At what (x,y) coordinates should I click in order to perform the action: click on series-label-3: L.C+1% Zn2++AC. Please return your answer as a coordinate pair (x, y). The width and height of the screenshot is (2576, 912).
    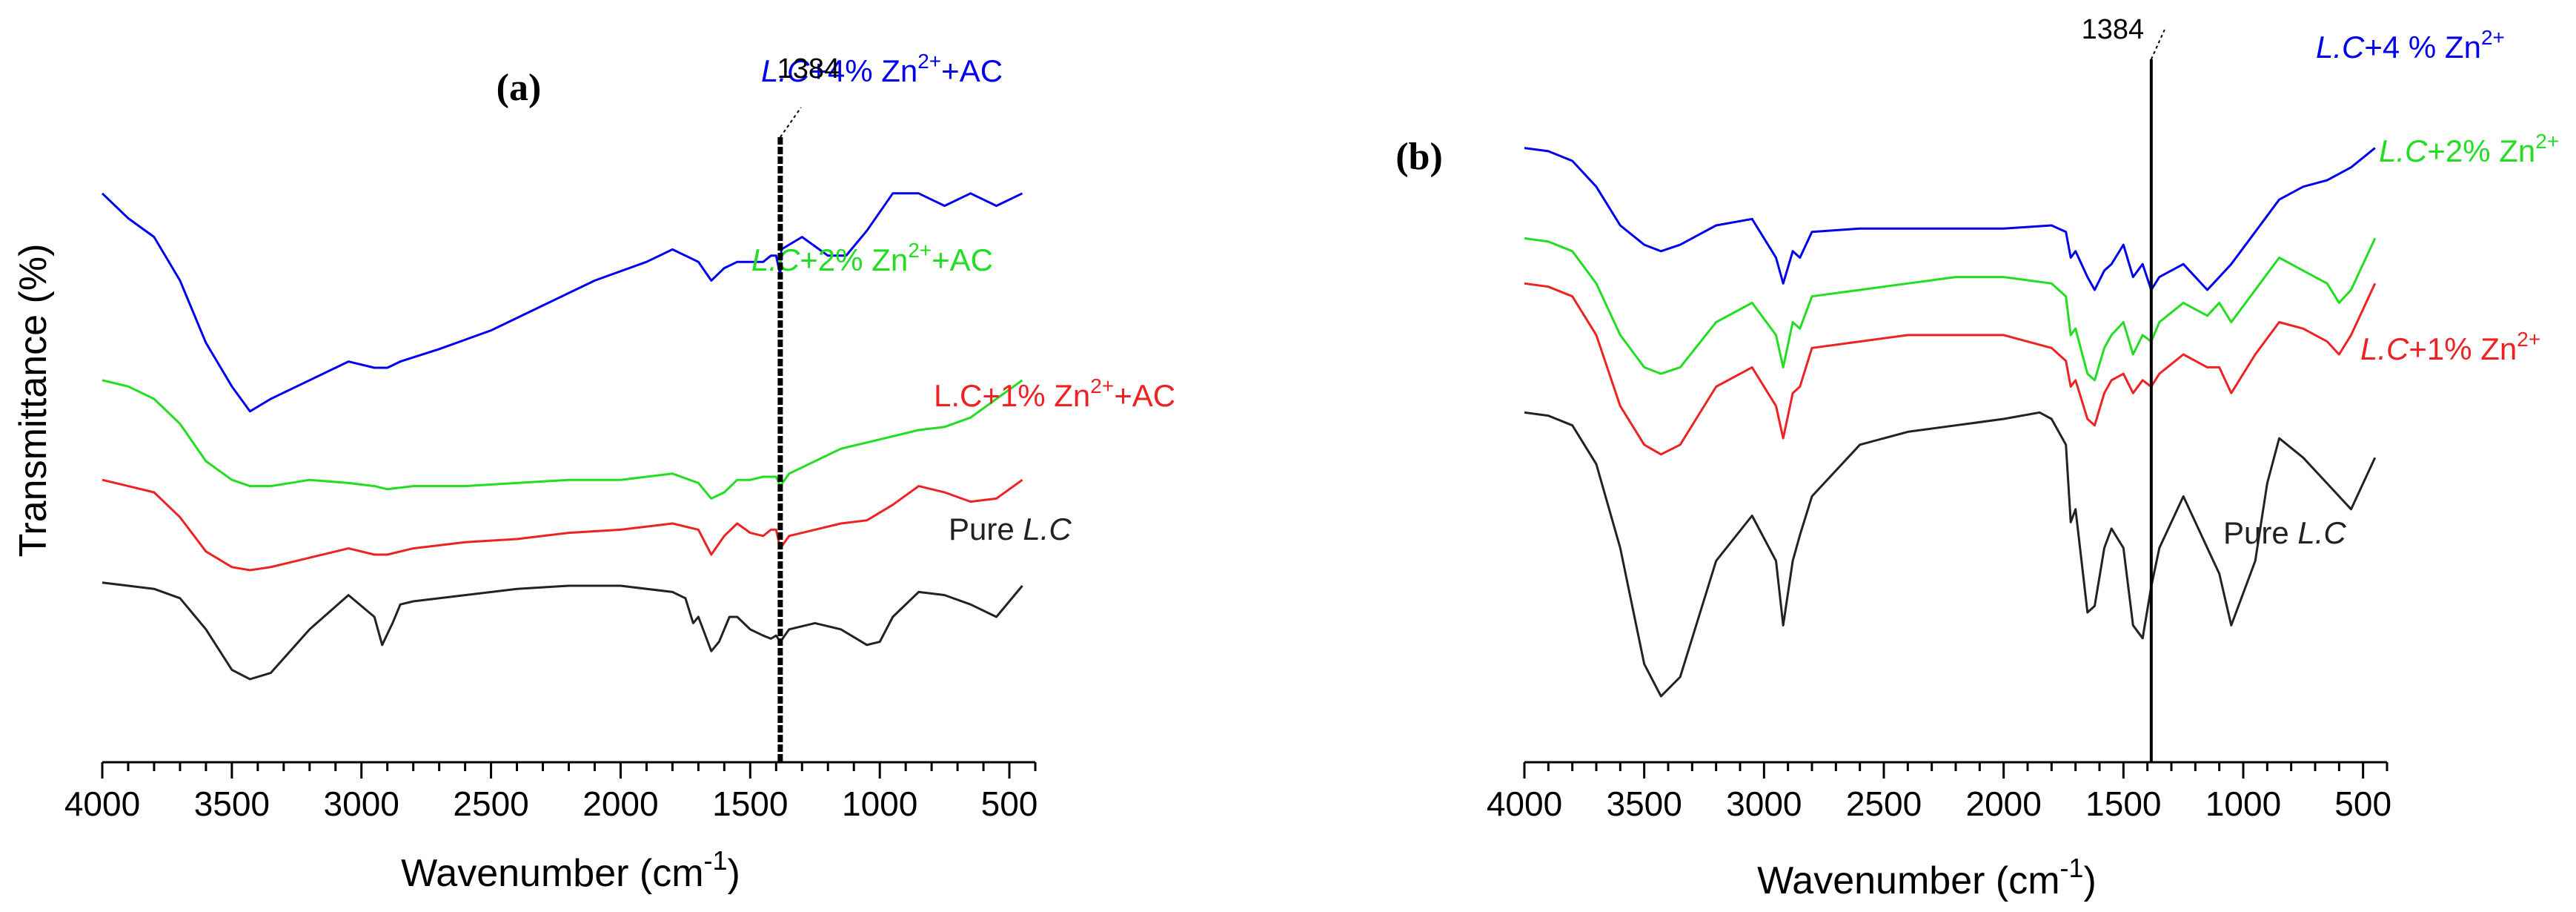
    Looking at the image, I should click on (1054, 393).